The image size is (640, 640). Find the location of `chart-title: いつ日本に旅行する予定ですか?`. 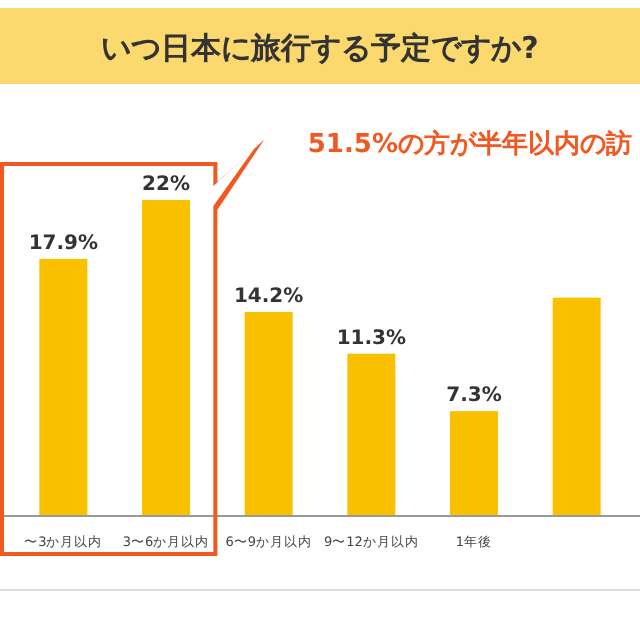

chart-title: いつ日本に旅行する予定ですか? is located at coordinates (320, 48).